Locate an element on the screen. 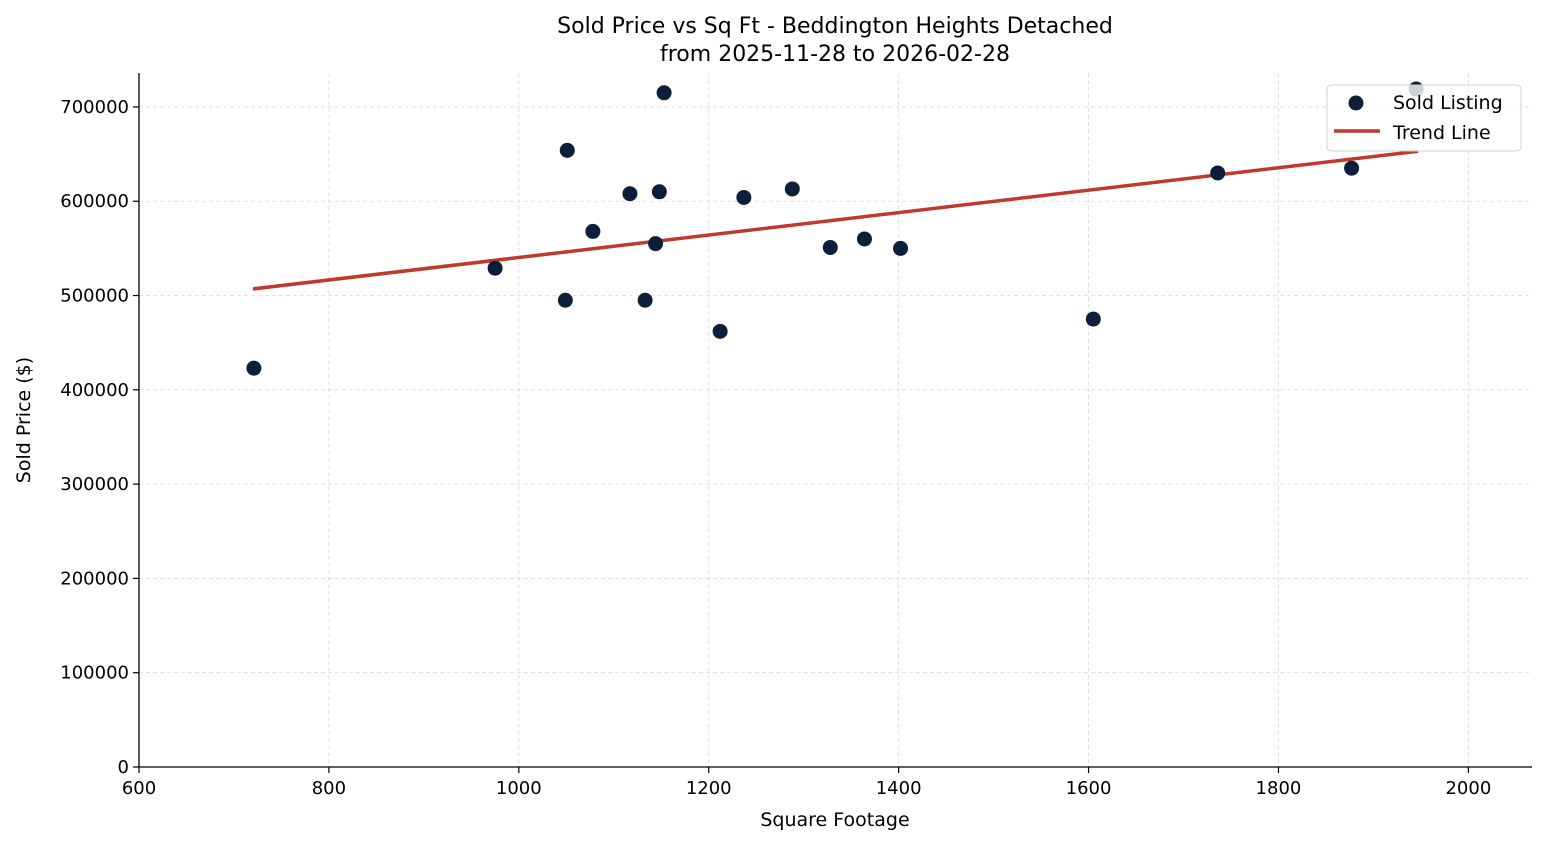 This screenshot has height=845, width=1547. y-tick-label: 100000 is located at coordinates (94, 673).